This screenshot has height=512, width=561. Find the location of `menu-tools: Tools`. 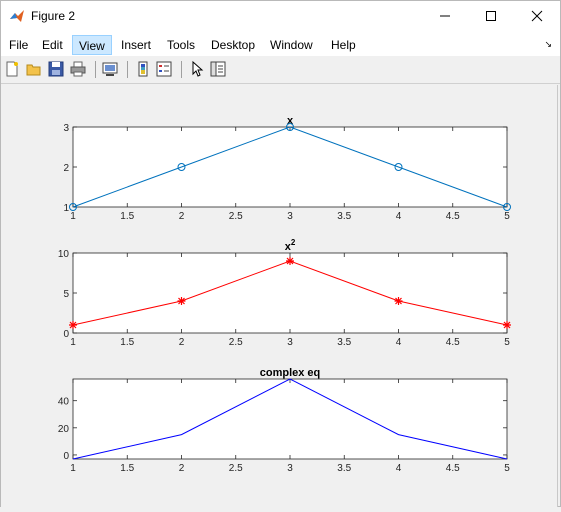

menu-tools: Tools is located at coordinates (181, 45).